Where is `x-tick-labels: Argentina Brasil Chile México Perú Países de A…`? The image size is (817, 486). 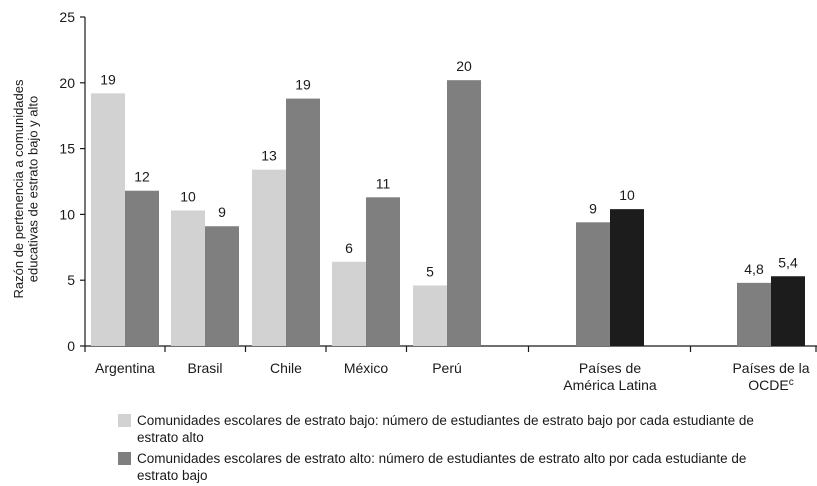 x-tick-labels: Argentina Brasil Chile México Perú Países de A… is located at coordinates (452, 376).